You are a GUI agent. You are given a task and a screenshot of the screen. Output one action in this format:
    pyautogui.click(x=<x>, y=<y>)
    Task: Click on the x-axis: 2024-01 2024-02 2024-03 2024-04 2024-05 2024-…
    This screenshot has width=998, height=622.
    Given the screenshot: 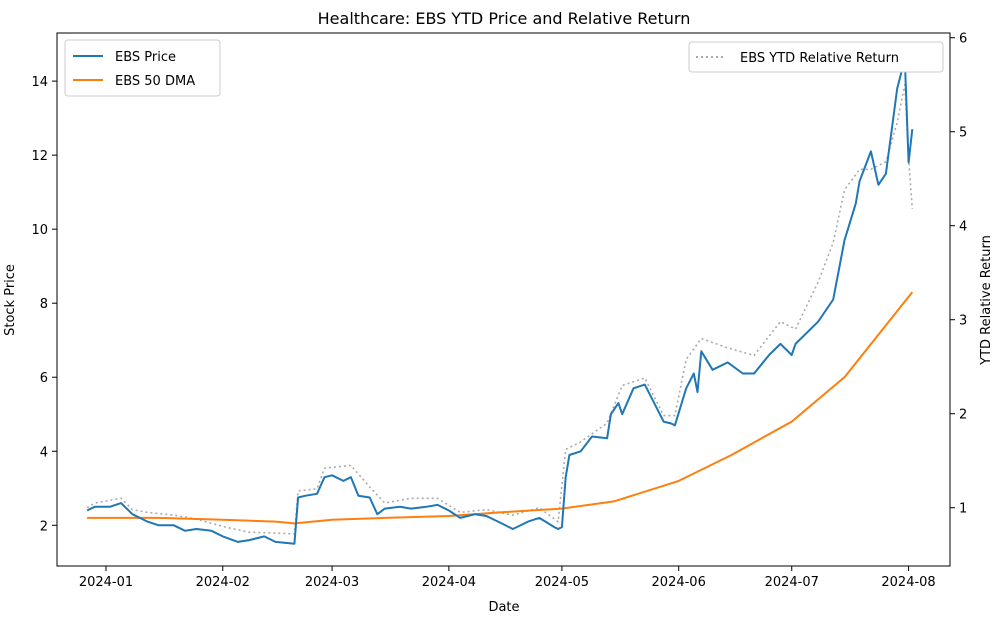 What is the action you would take?
    pyautogui.click(x=507, y=578)
    